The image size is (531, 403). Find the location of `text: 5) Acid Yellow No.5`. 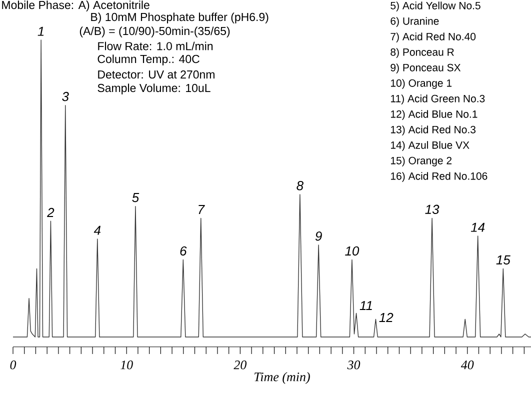

text: 5) Acid Yellow No.5 is located at coordinates (435, 7).